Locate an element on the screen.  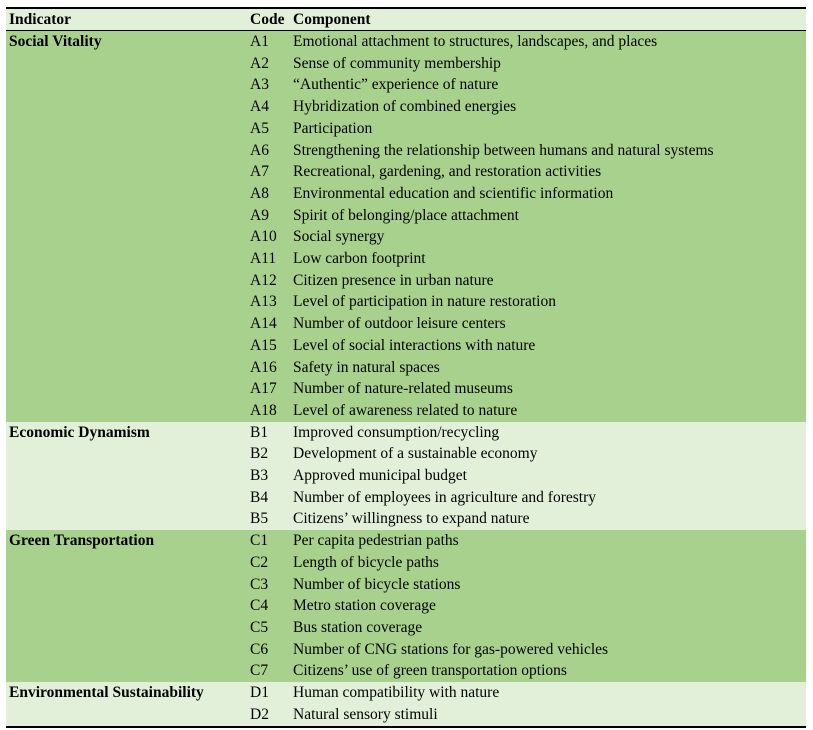
code-cell: A9 is located at coordinates (259, 215).